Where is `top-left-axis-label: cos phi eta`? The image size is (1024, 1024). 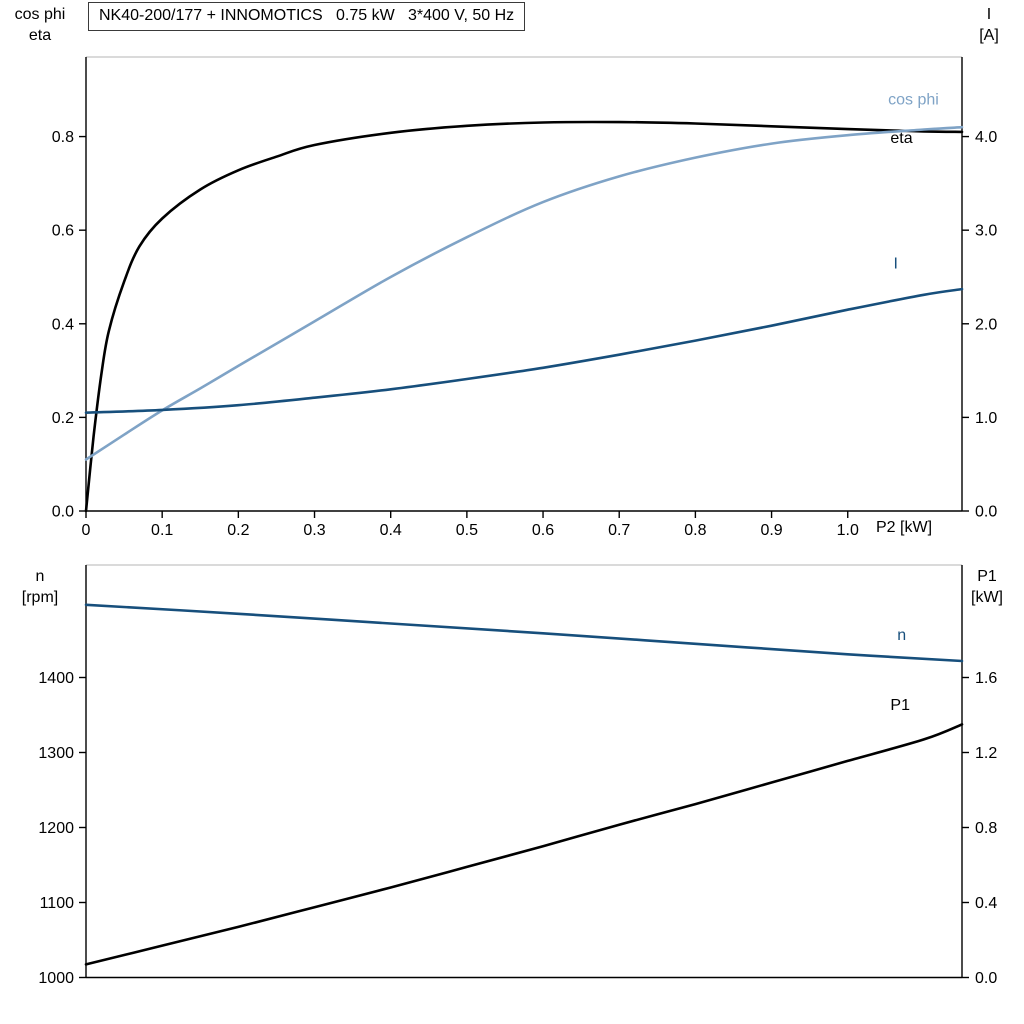
top-left-axis-label: cos phi eta is located at coordinates (40, 25).